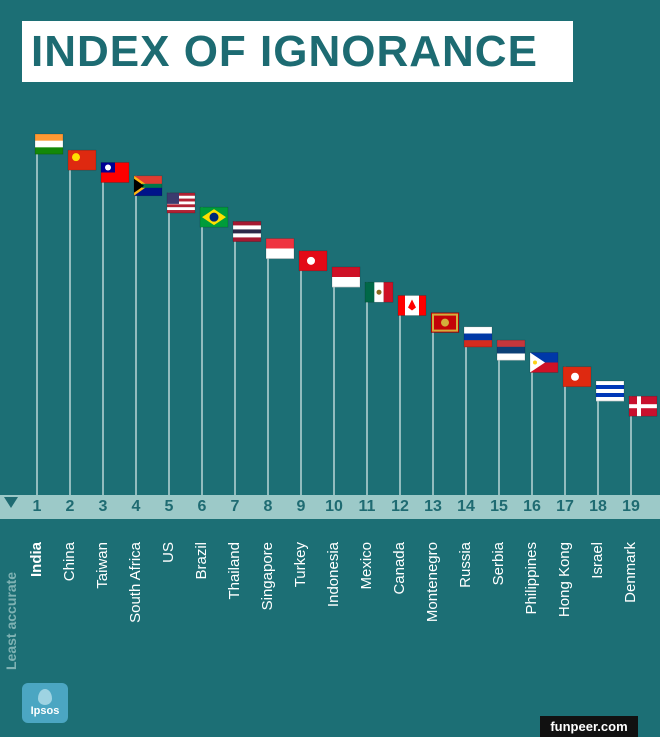 The image size is (660, 737). I want to click on country-label: Indonesia, so click(333, 575).